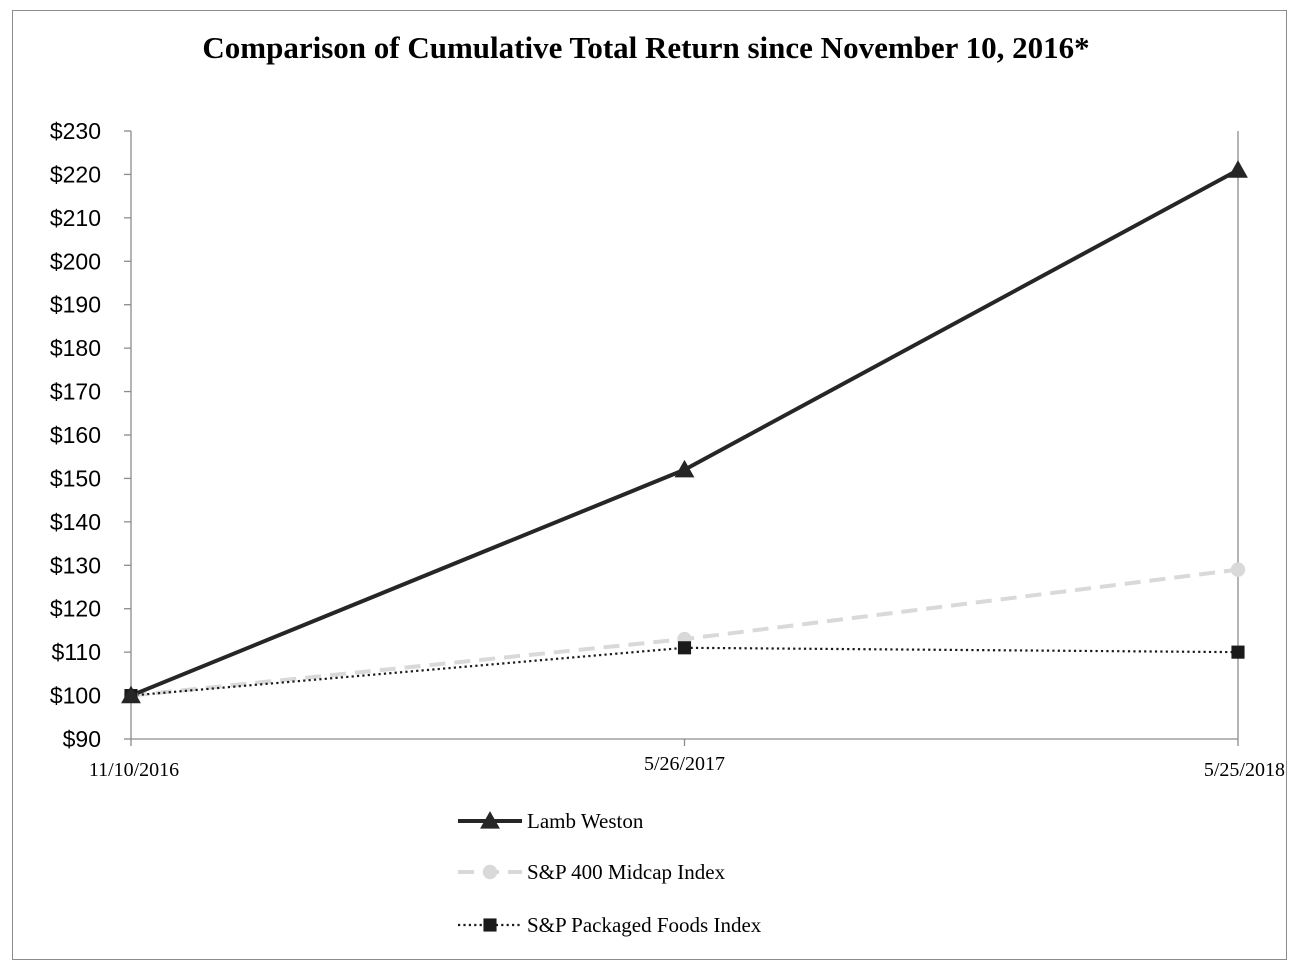 The image size is (1292, 962). What do you see at coordinates (75, 174) in the screenshot?
I see `y-tick-label: $220` at bounding box center [75, 174].